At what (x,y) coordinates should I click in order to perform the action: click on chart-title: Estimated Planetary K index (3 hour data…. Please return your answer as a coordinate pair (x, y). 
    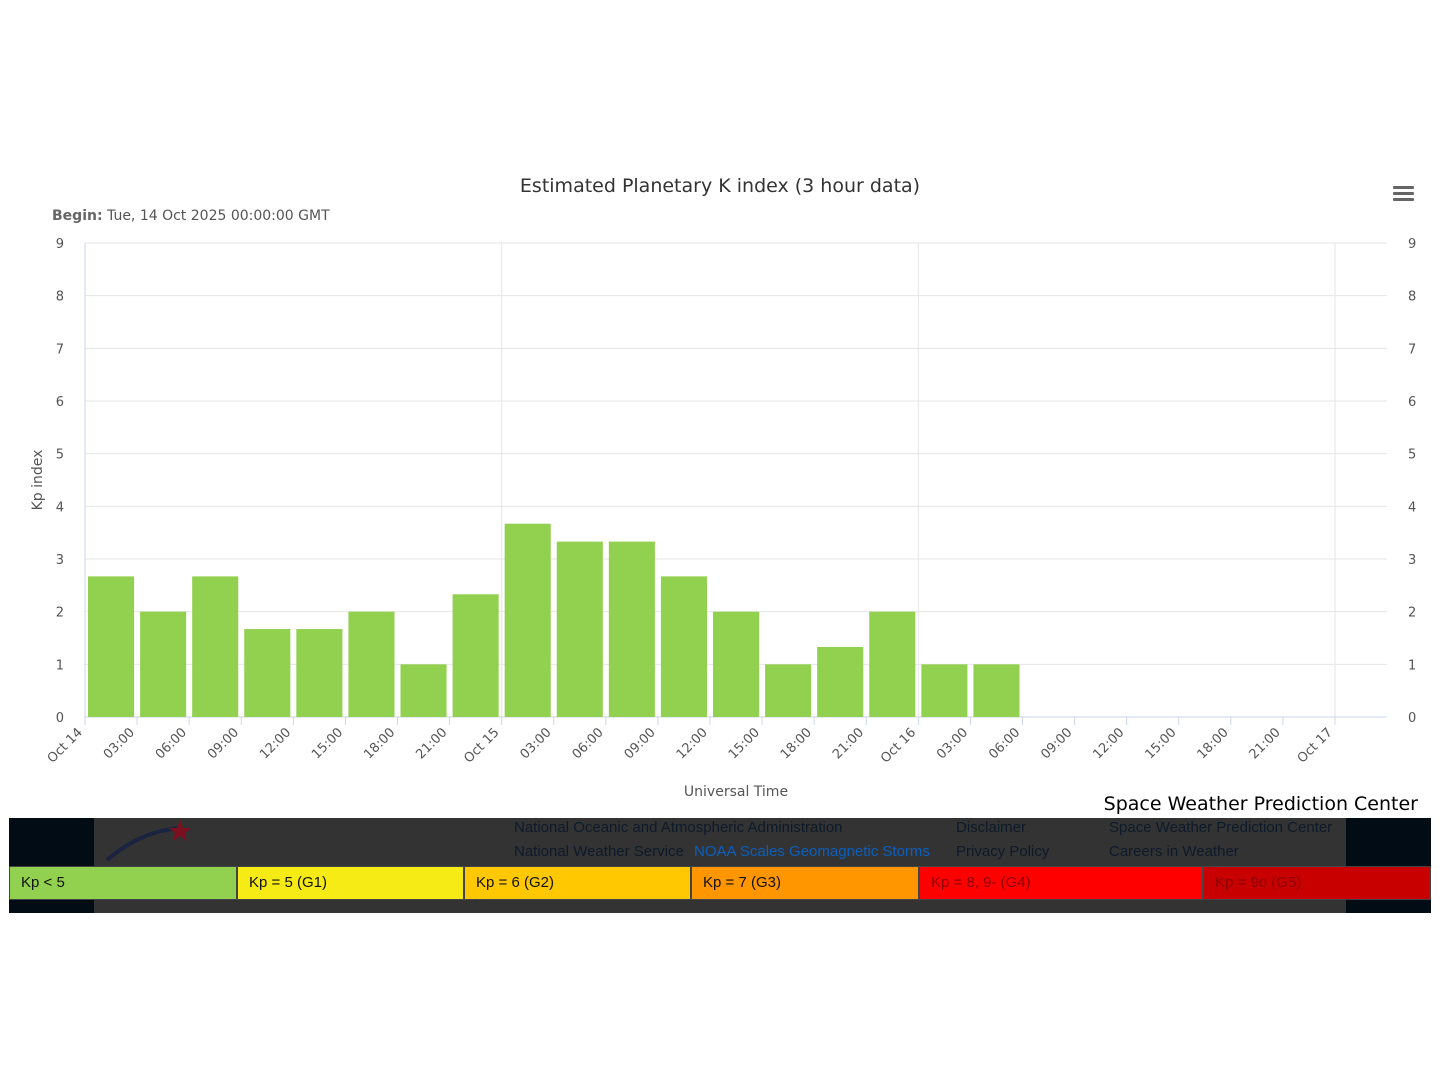
    Looking at the image, I should click on (720, 186).